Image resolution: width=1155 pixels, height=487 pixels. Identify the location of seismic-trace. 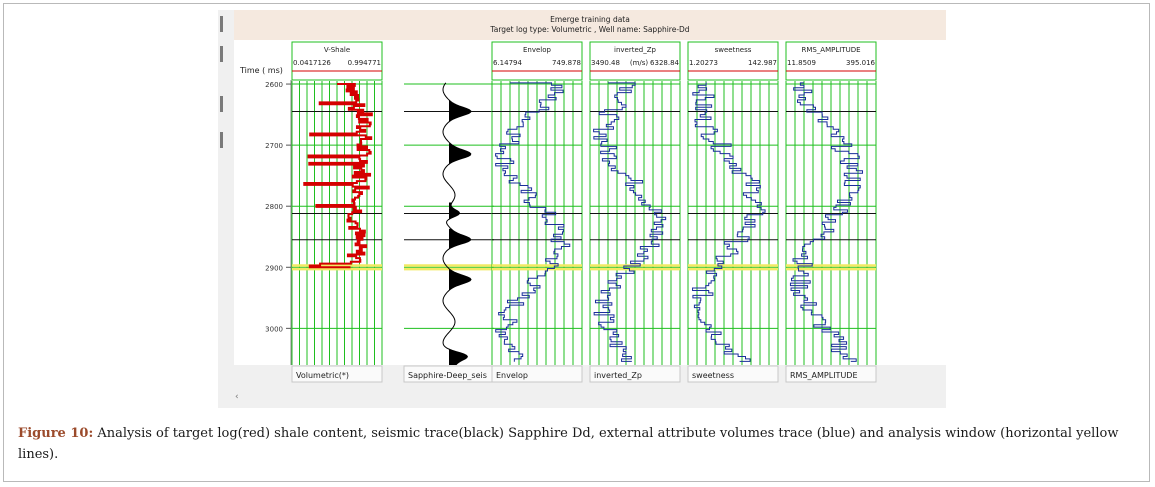
(457, 224).